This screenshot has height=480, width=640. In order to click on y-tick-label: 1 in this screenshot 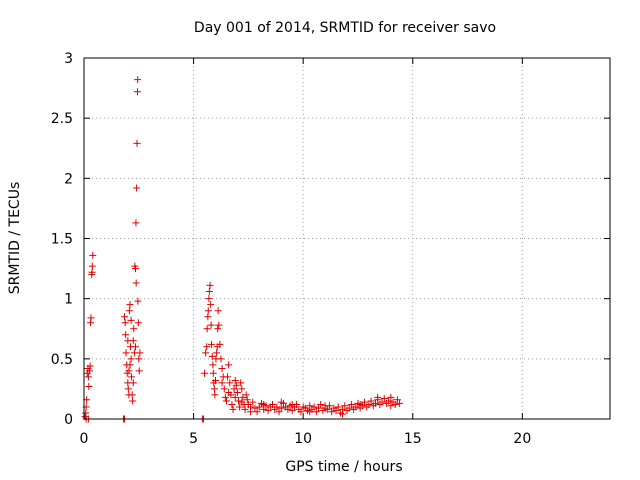, I will do `click(68, 300)`.